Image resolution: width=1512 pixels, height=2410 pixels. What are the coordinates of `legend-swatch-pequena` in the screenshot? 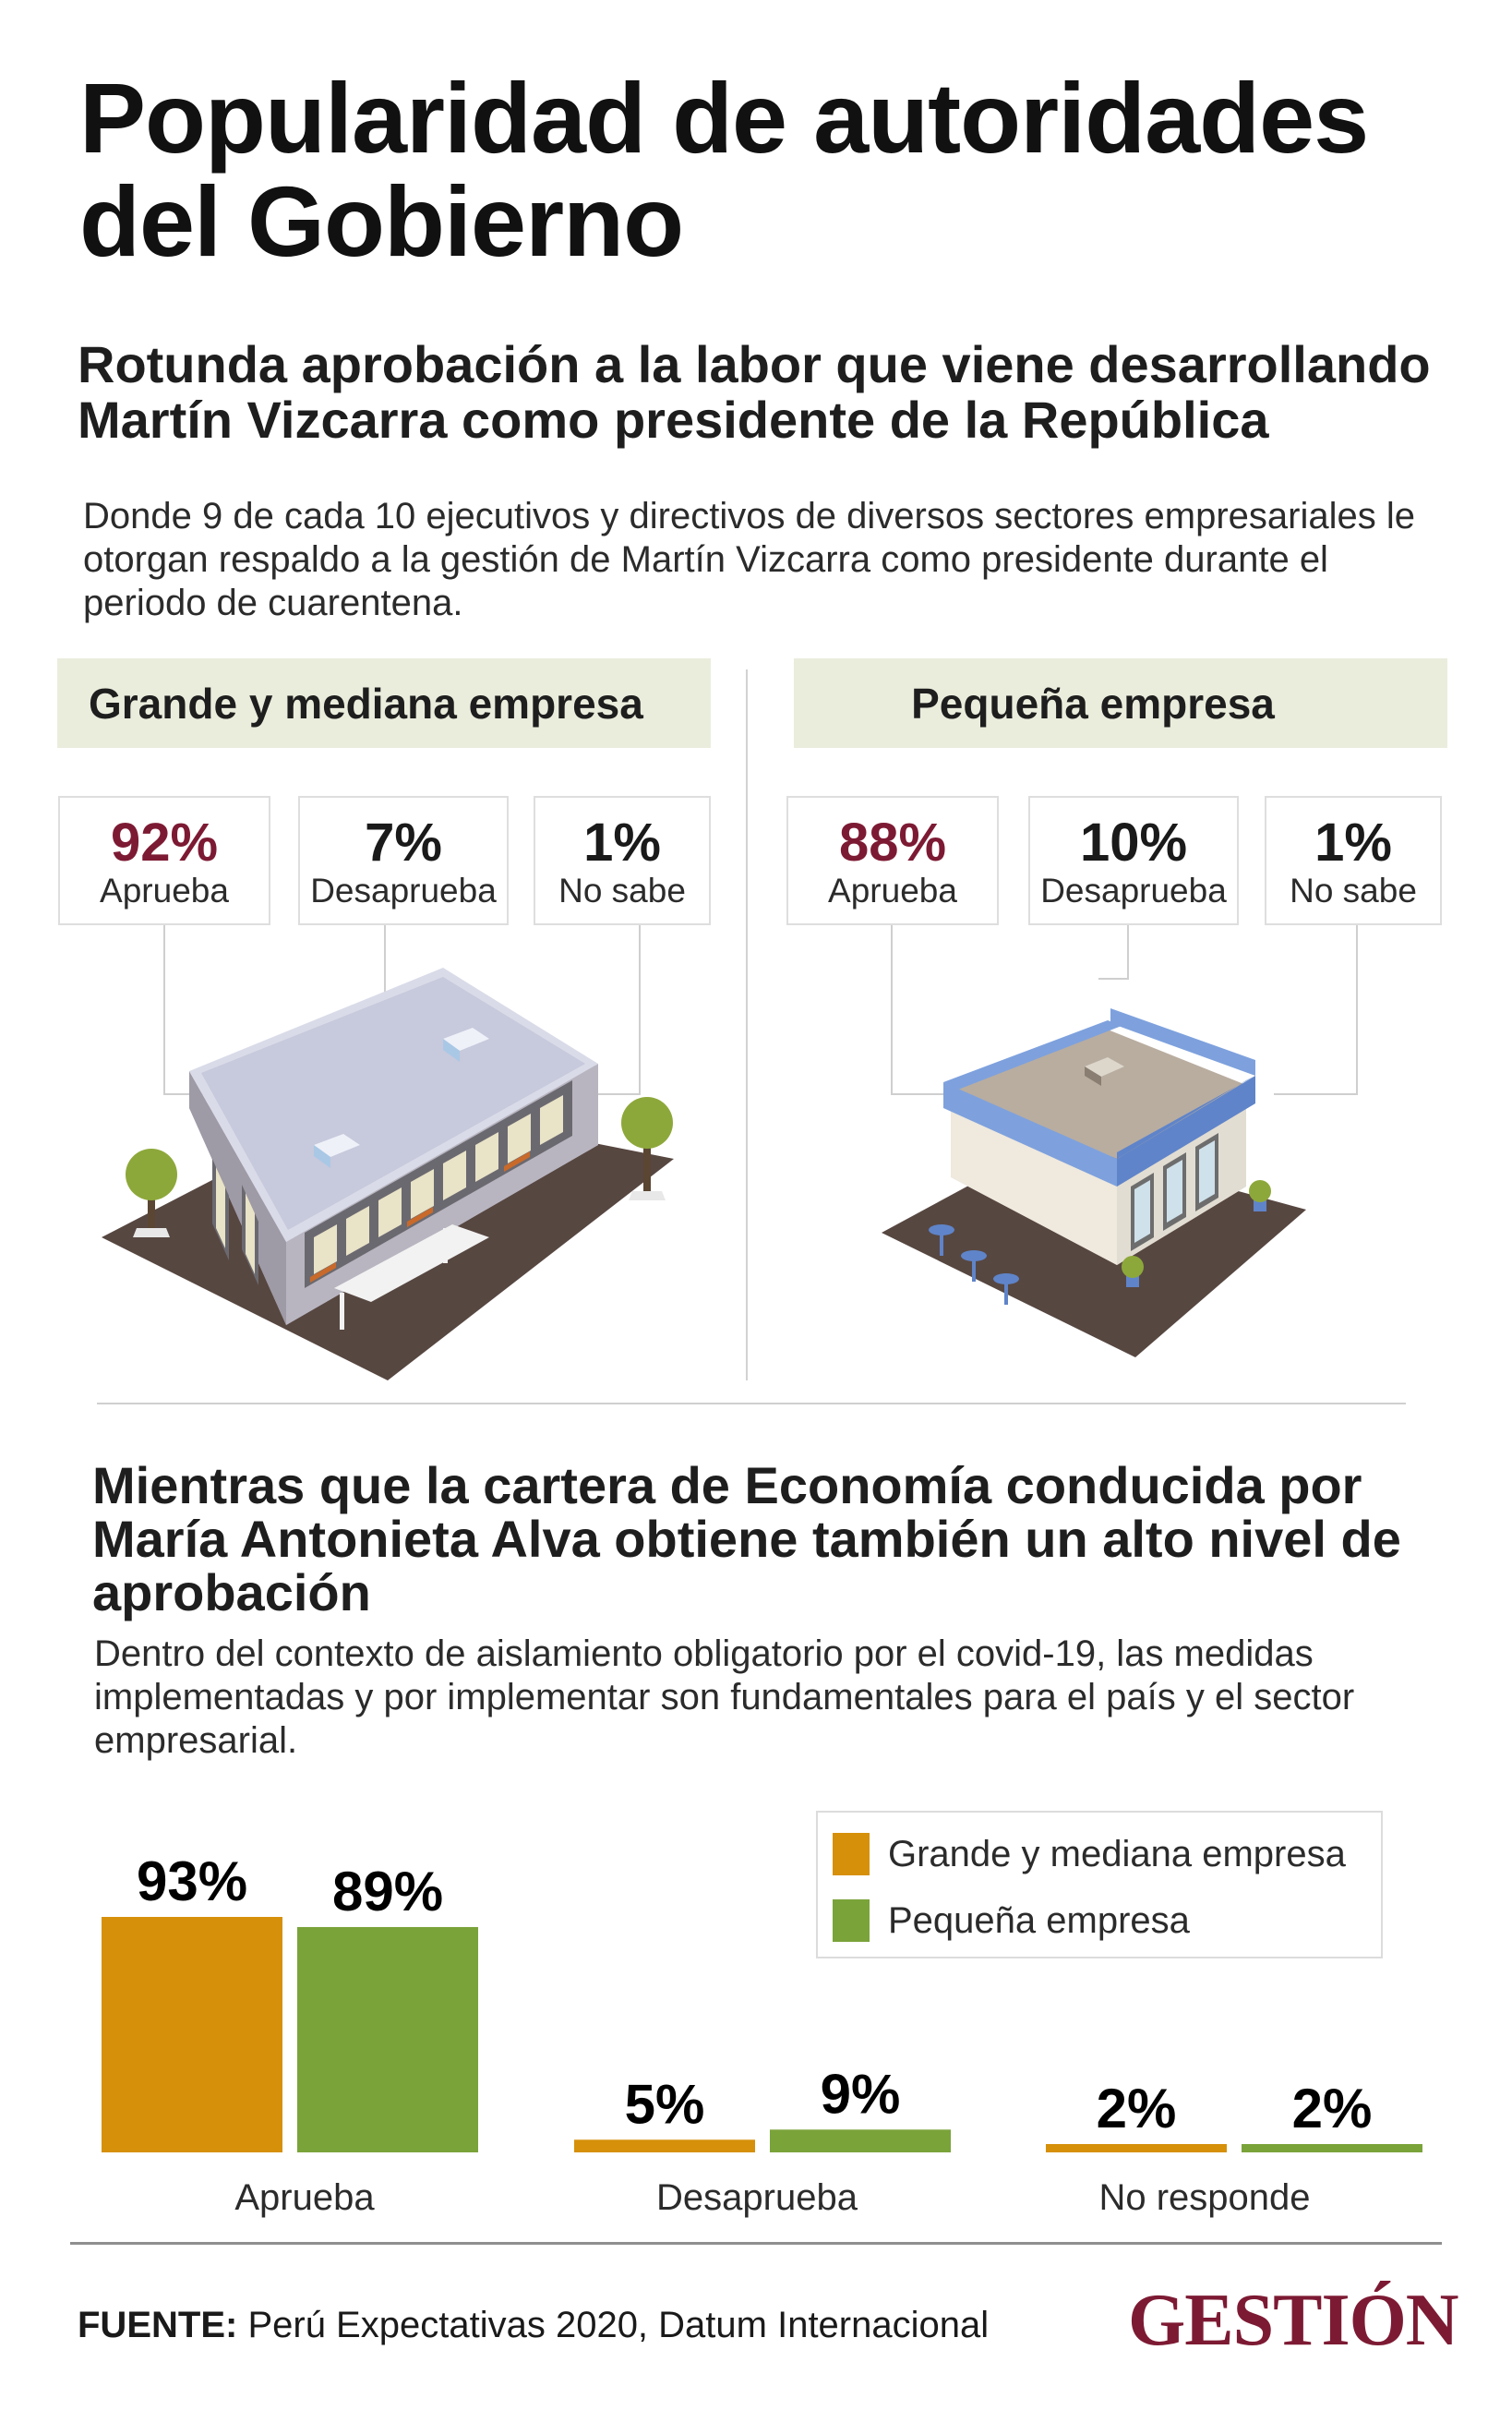 It's located at (851, 1920).